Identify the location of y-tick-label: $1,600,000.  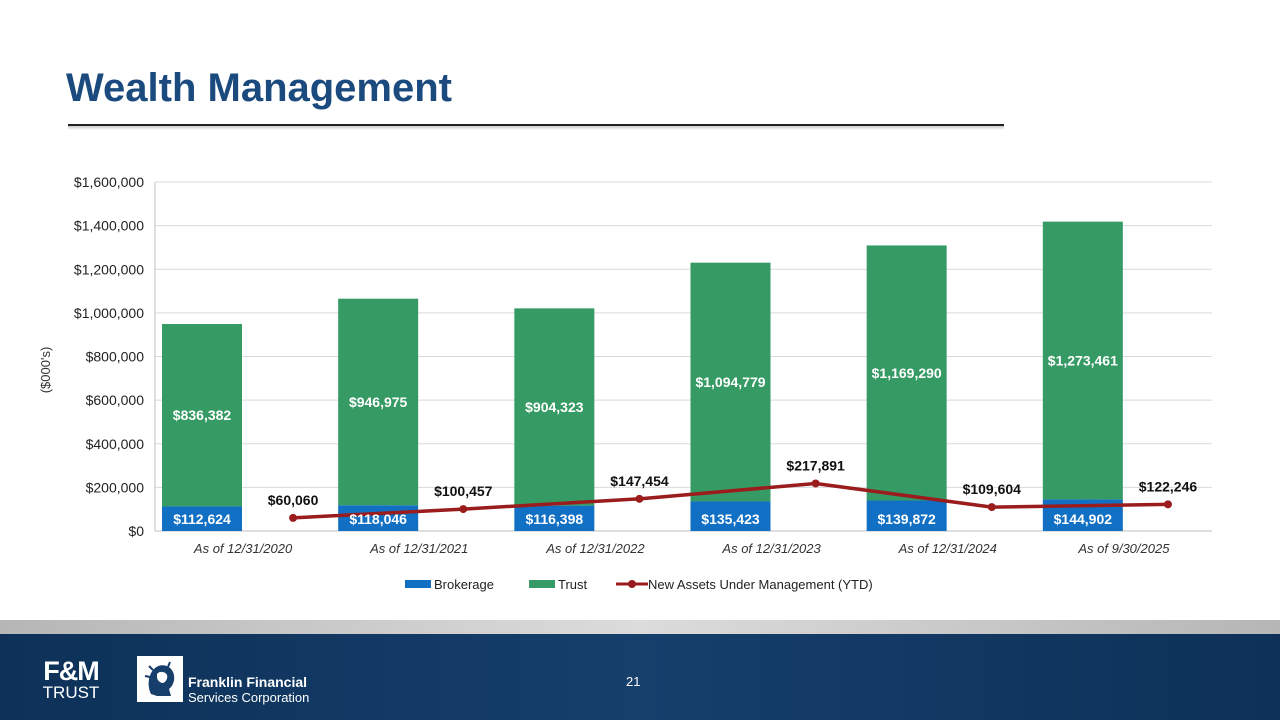
(109, 182).